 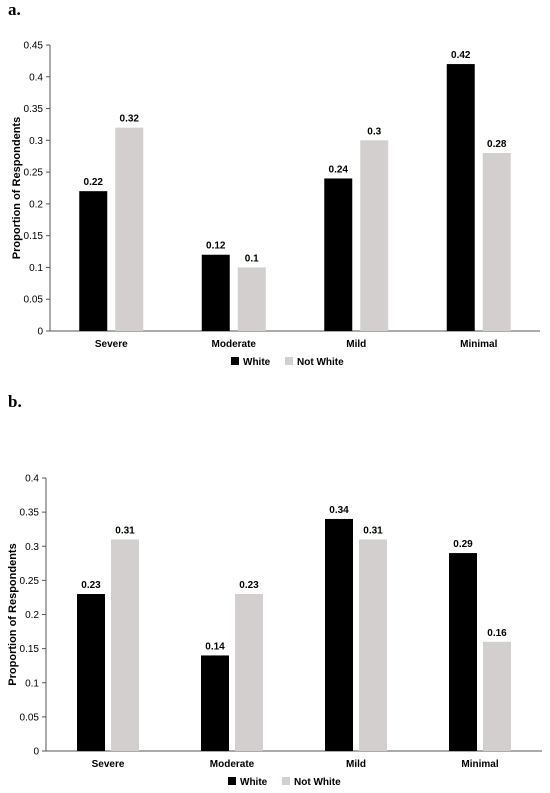 I want to click on data-label: 0.29, so click(x=463, y=544).